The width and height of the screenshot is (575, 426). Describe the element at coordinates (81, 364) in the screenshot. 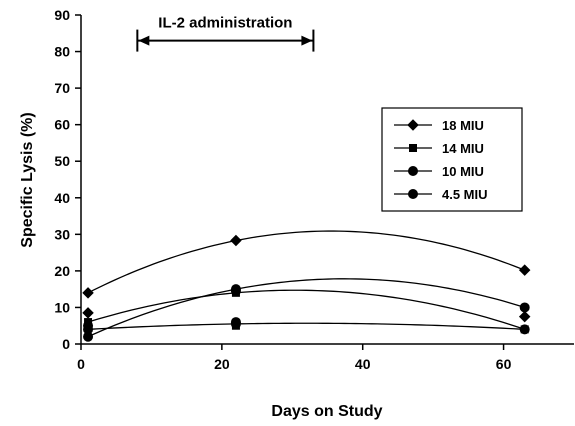

I see `x-tick-label: 0` at that location.